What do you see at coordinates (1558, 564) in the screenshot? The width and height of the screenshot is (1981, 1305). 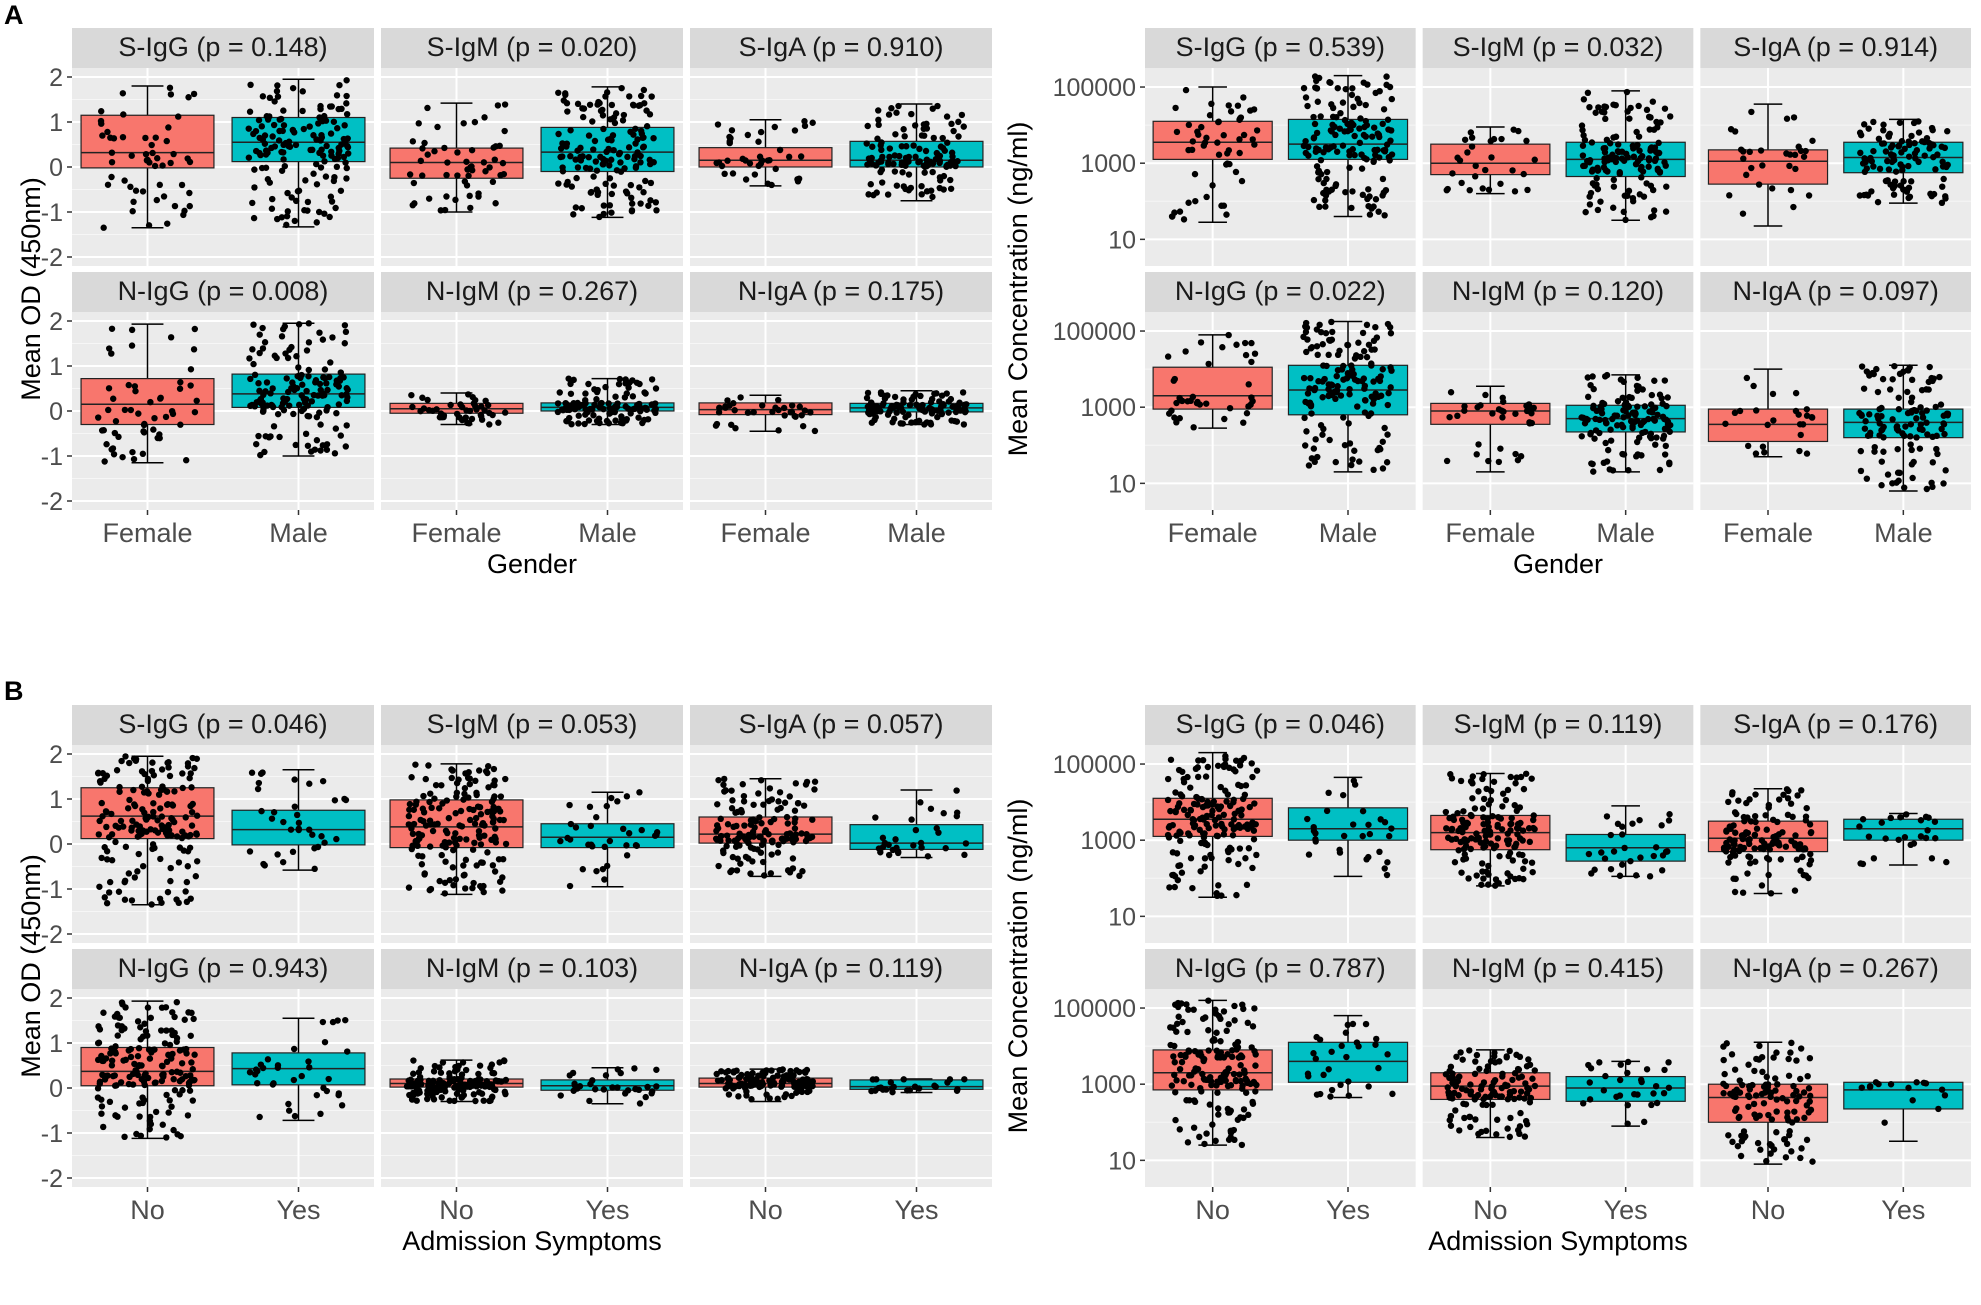 I see `x-axis-title: Gender` at bounding box center [1558, 564].